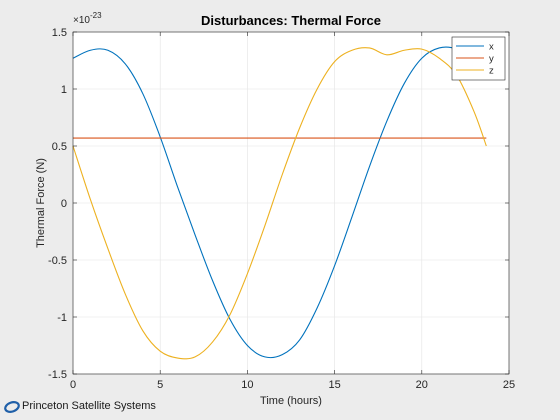 The width and height of the screenshot is (560, 420). Describe the element at coordinates (64, 204) in the screenshot. I see `y-tick-label: 0` at that location.